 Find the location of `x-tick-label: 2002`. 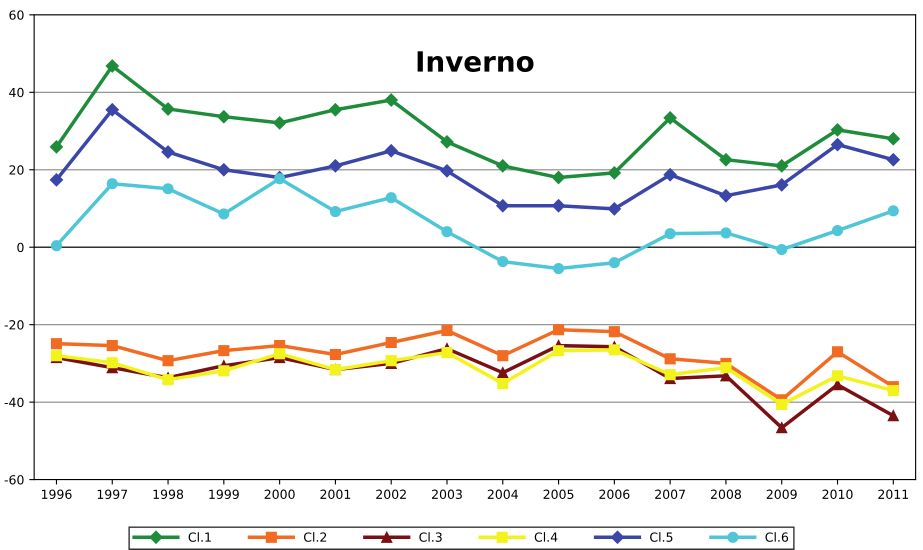

x-tick-label: 2002 is located at coordinates (391, 494).